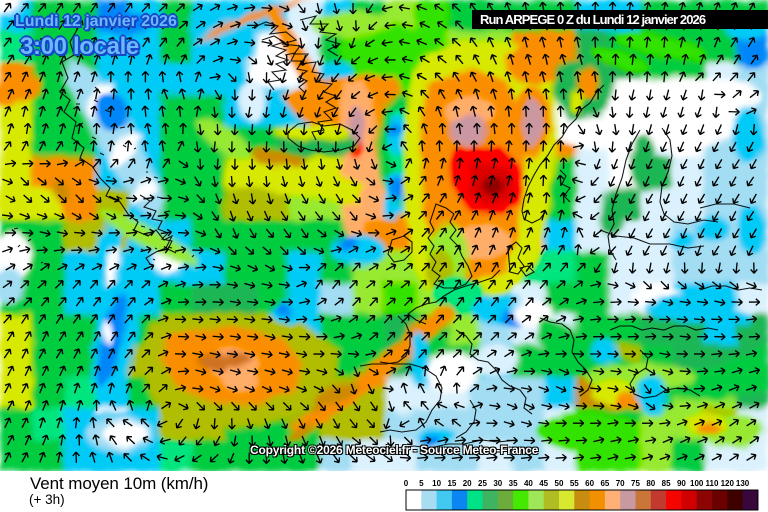 The image size is (768, 512). I want to click on svg-text: 130, so click(743, 483).